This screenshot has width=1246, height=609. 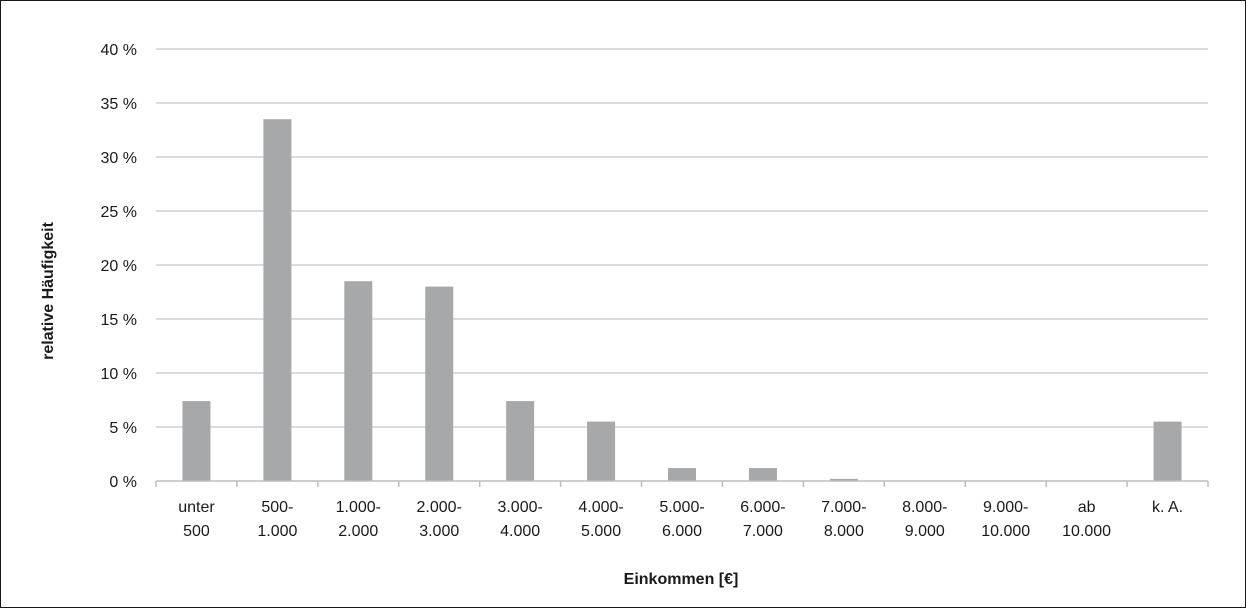 I want to click on y-tick-label: 5 %, so click(x=123, y=428).